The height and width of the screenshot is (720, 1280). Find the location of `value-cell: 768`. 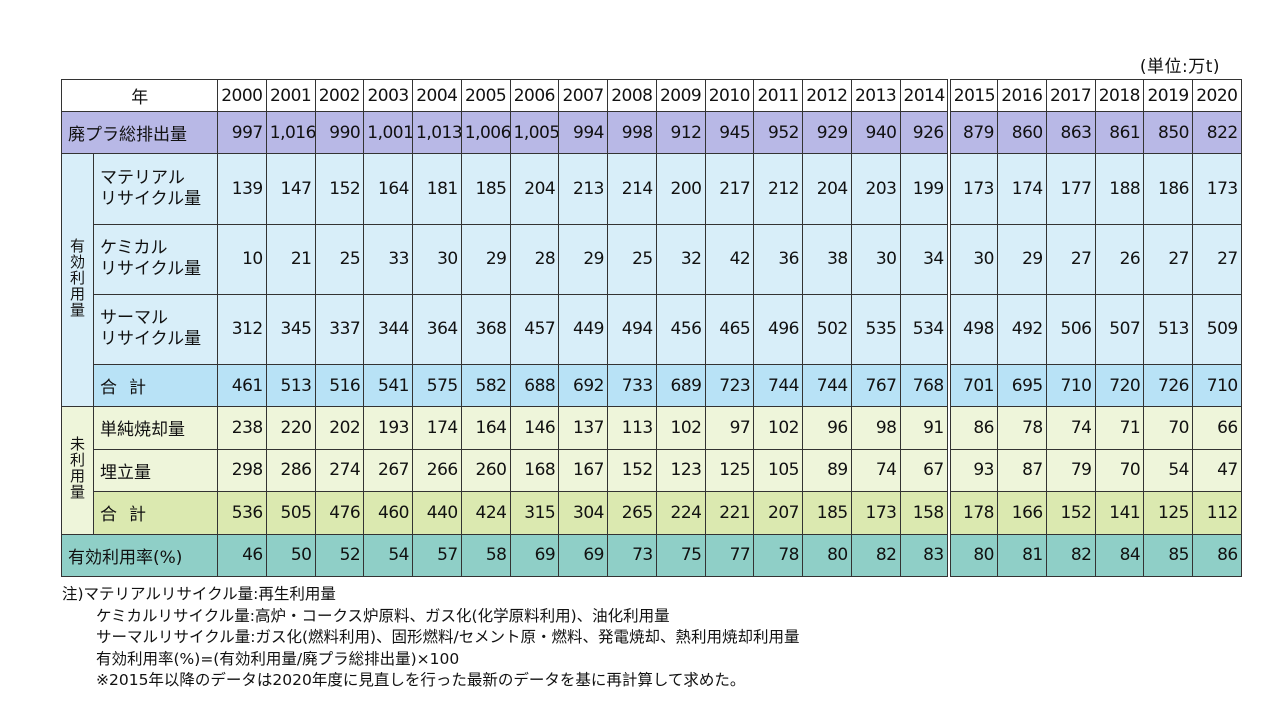

value-cell: 768 is located at coordinates (924, 385).